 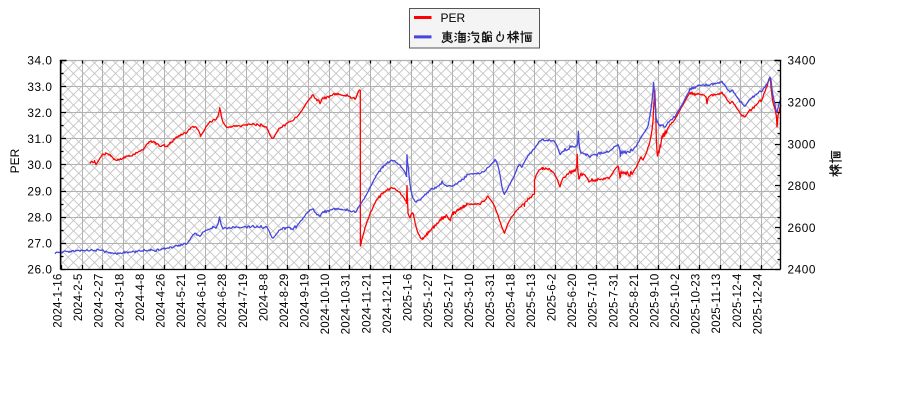 I want to click on svg-text: 2025-4-18, so click(x=511, y=301).